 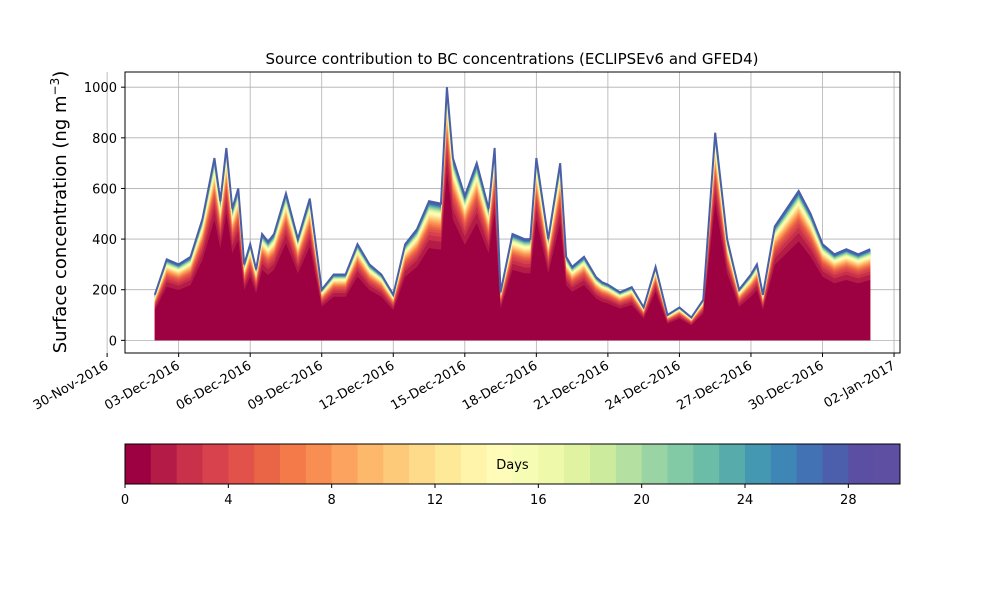 What do you see at coordinates (104, 139) in the screenshot?
I see `y-tick-label: 800` at bounding box center [104, 139].